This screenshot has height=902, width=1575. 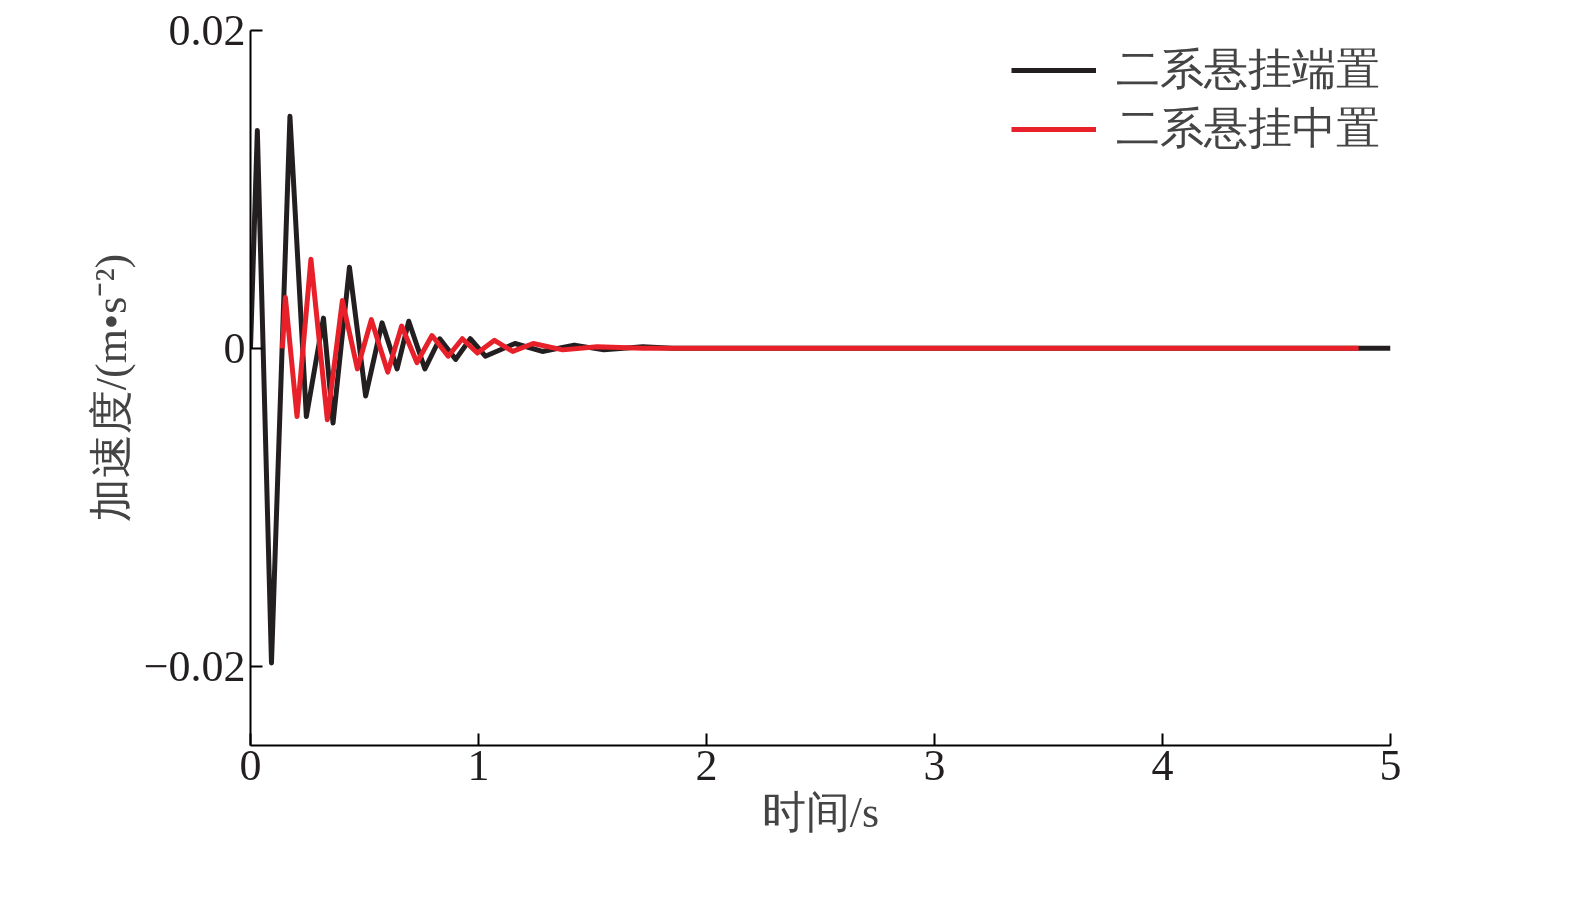 I want to click on y-tick-label: 0, so click(x=234, y=348).